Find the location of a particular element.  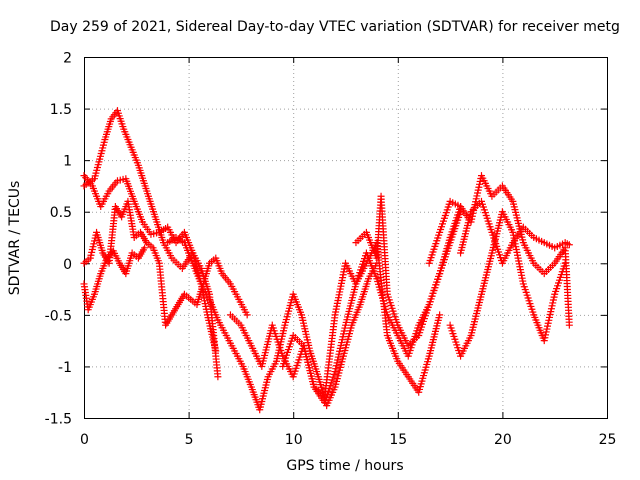

x-tick-label: 25 is located at coordinates (608, 440).